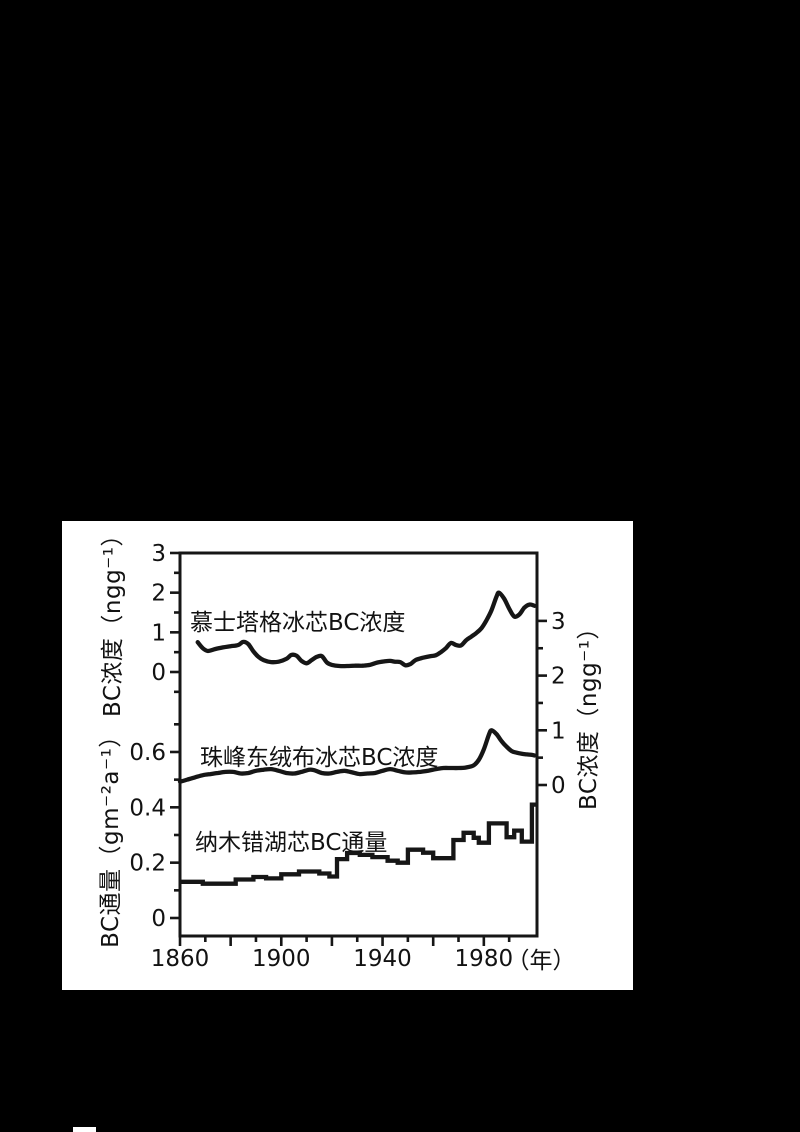 This screenshot has width=800, height=1132. I want to click on left_bottom-tick-label: 0.4, so click(147, 808).